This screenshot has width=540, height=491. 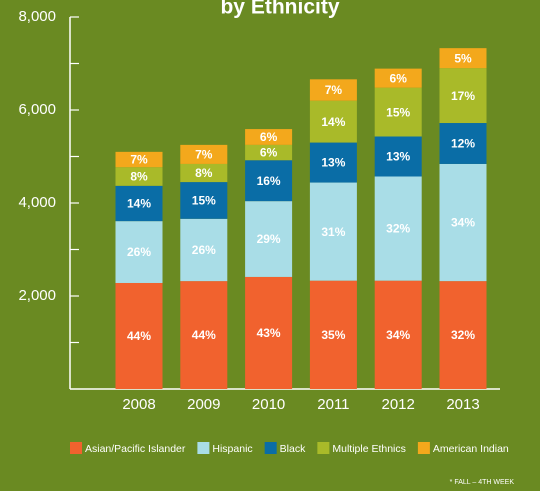 I want to click on legend-label: Hispanic, so click(x=232, y=449).